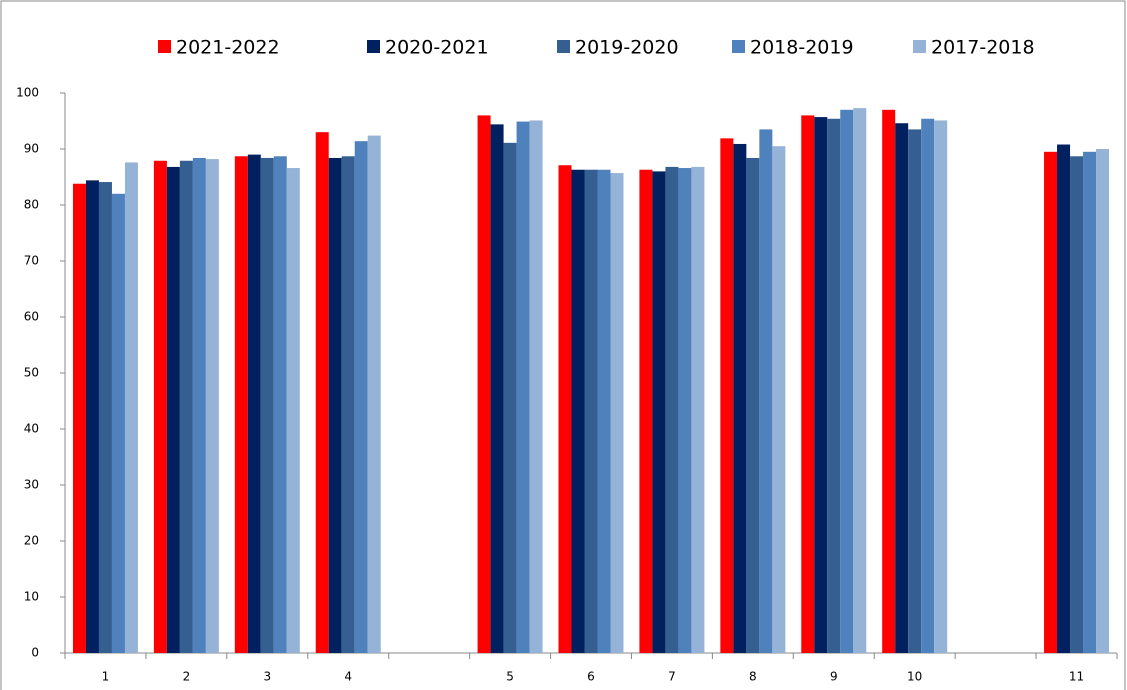 This screenshot has width=1127, height=690. What do you see at coordinates (31, 149) in the screenshot?
I see `y-tick-label: 90` at bounding box center [31, 149].